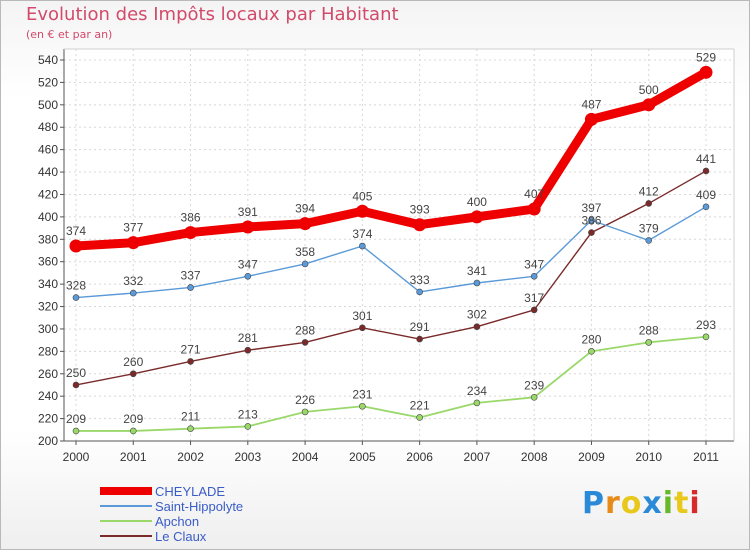 The height and width of the screenshot is (550, 750). What do you see at coordinates (247, 457) in the screenshot?
I see `x-tick-label: 2003` at bounding box center [247, 457].